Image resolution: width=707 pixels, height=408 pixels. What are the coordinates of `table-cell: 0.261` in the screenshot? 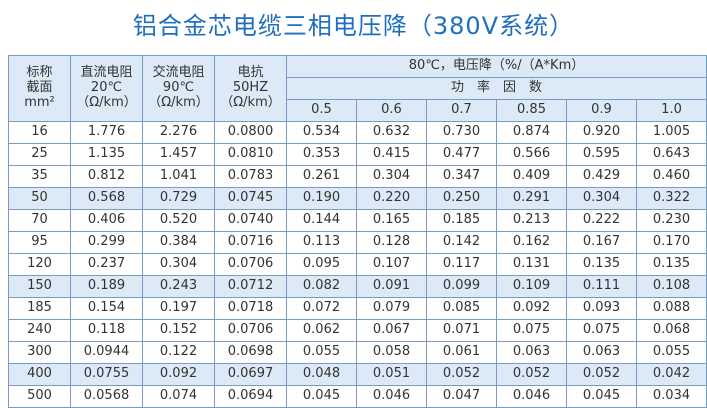 It's located at (321, 176).